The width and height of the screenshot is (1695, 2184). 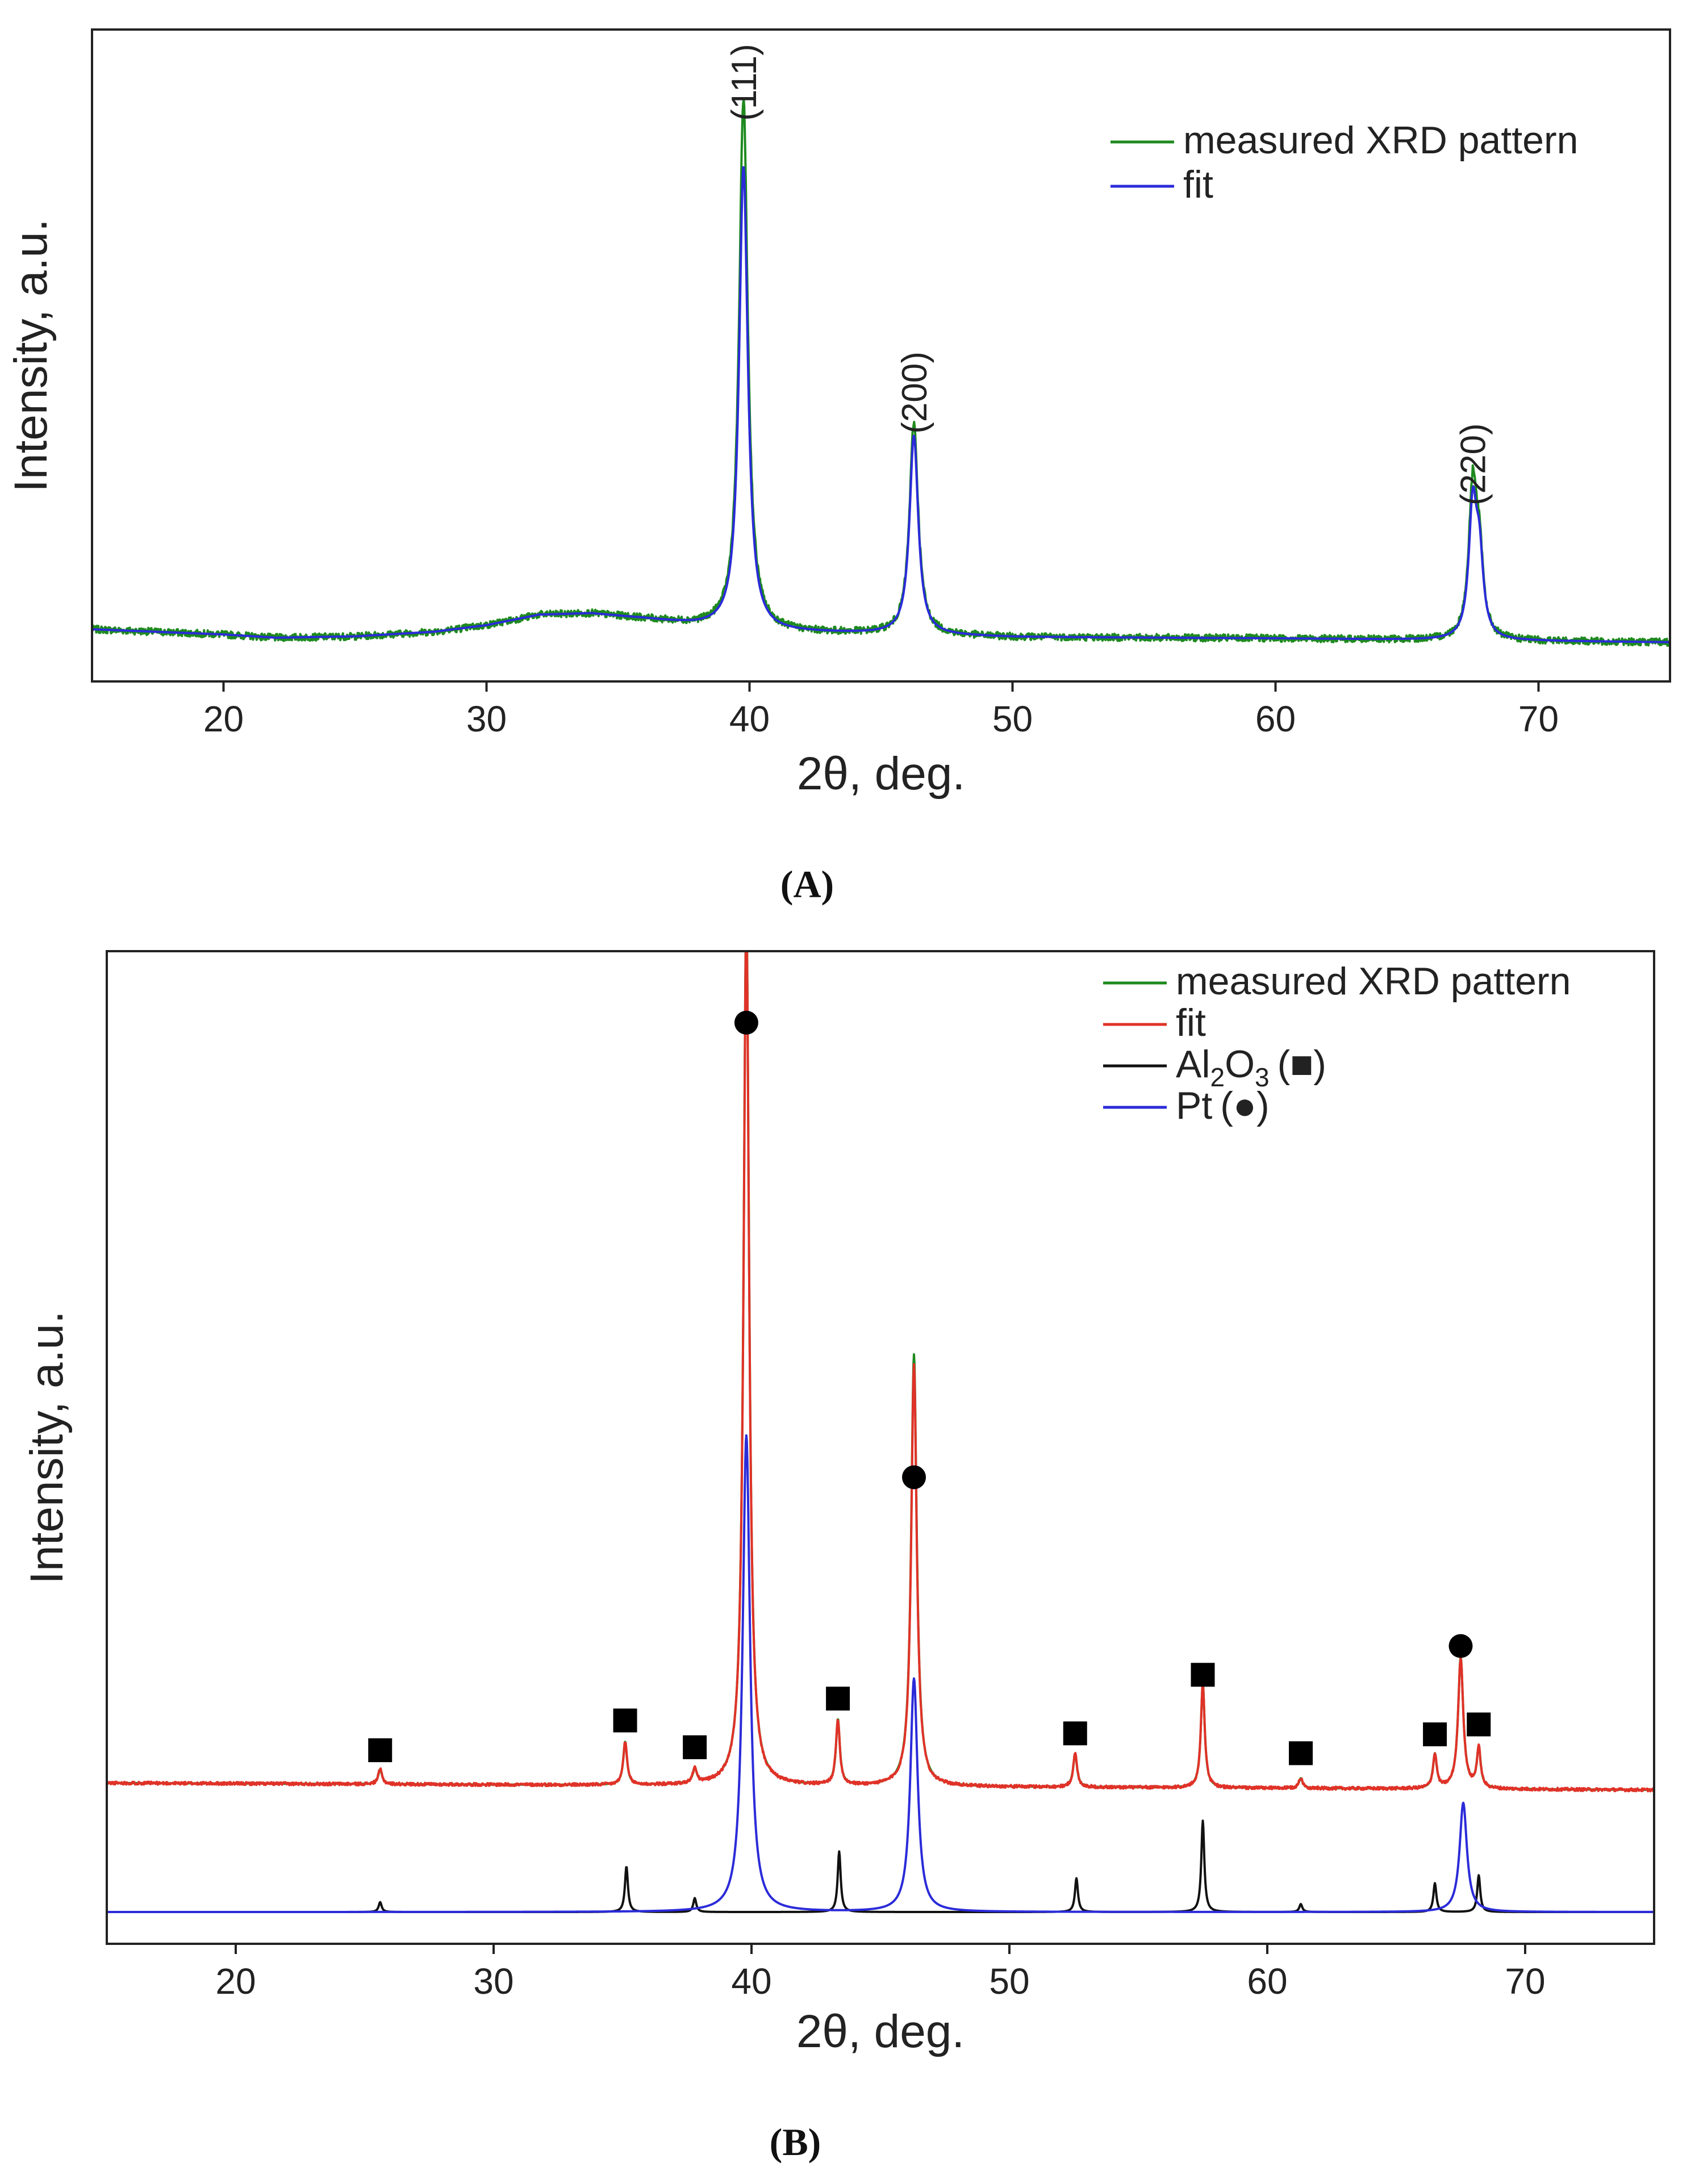 What do you see at coordinates (1263, 1077) in the screenshot?
I see `legend-label-part: 3` at bounding box center [1263, 1077].